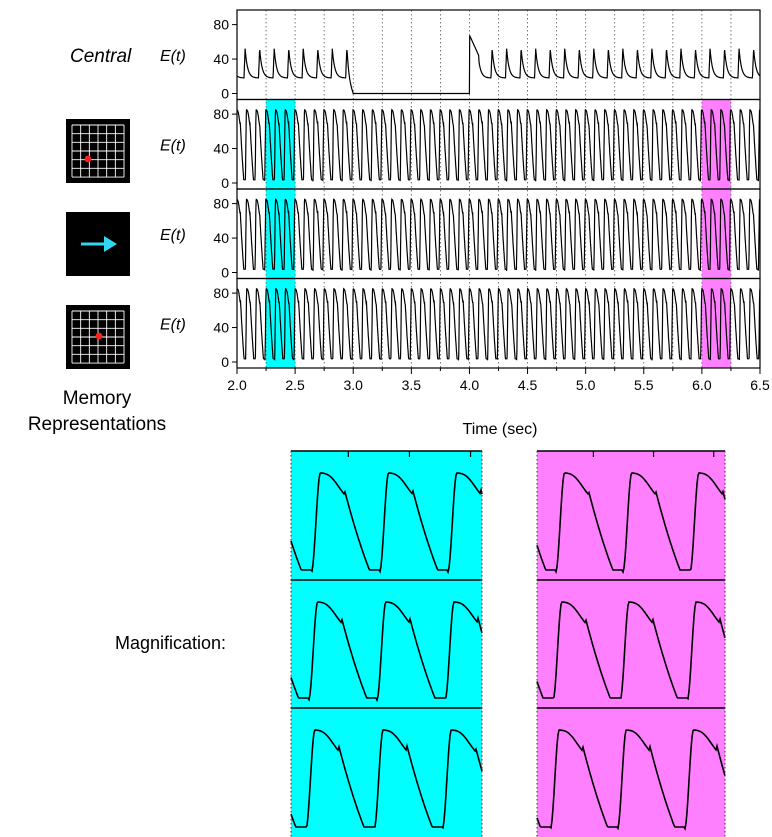  Describe the element at coordinates (498, 380) in the screenshot. I see `x-axis: 2.0 2.5 3.0 3.5 4.0 4.5 5.0 5.5 6.0 6.5` at that location.